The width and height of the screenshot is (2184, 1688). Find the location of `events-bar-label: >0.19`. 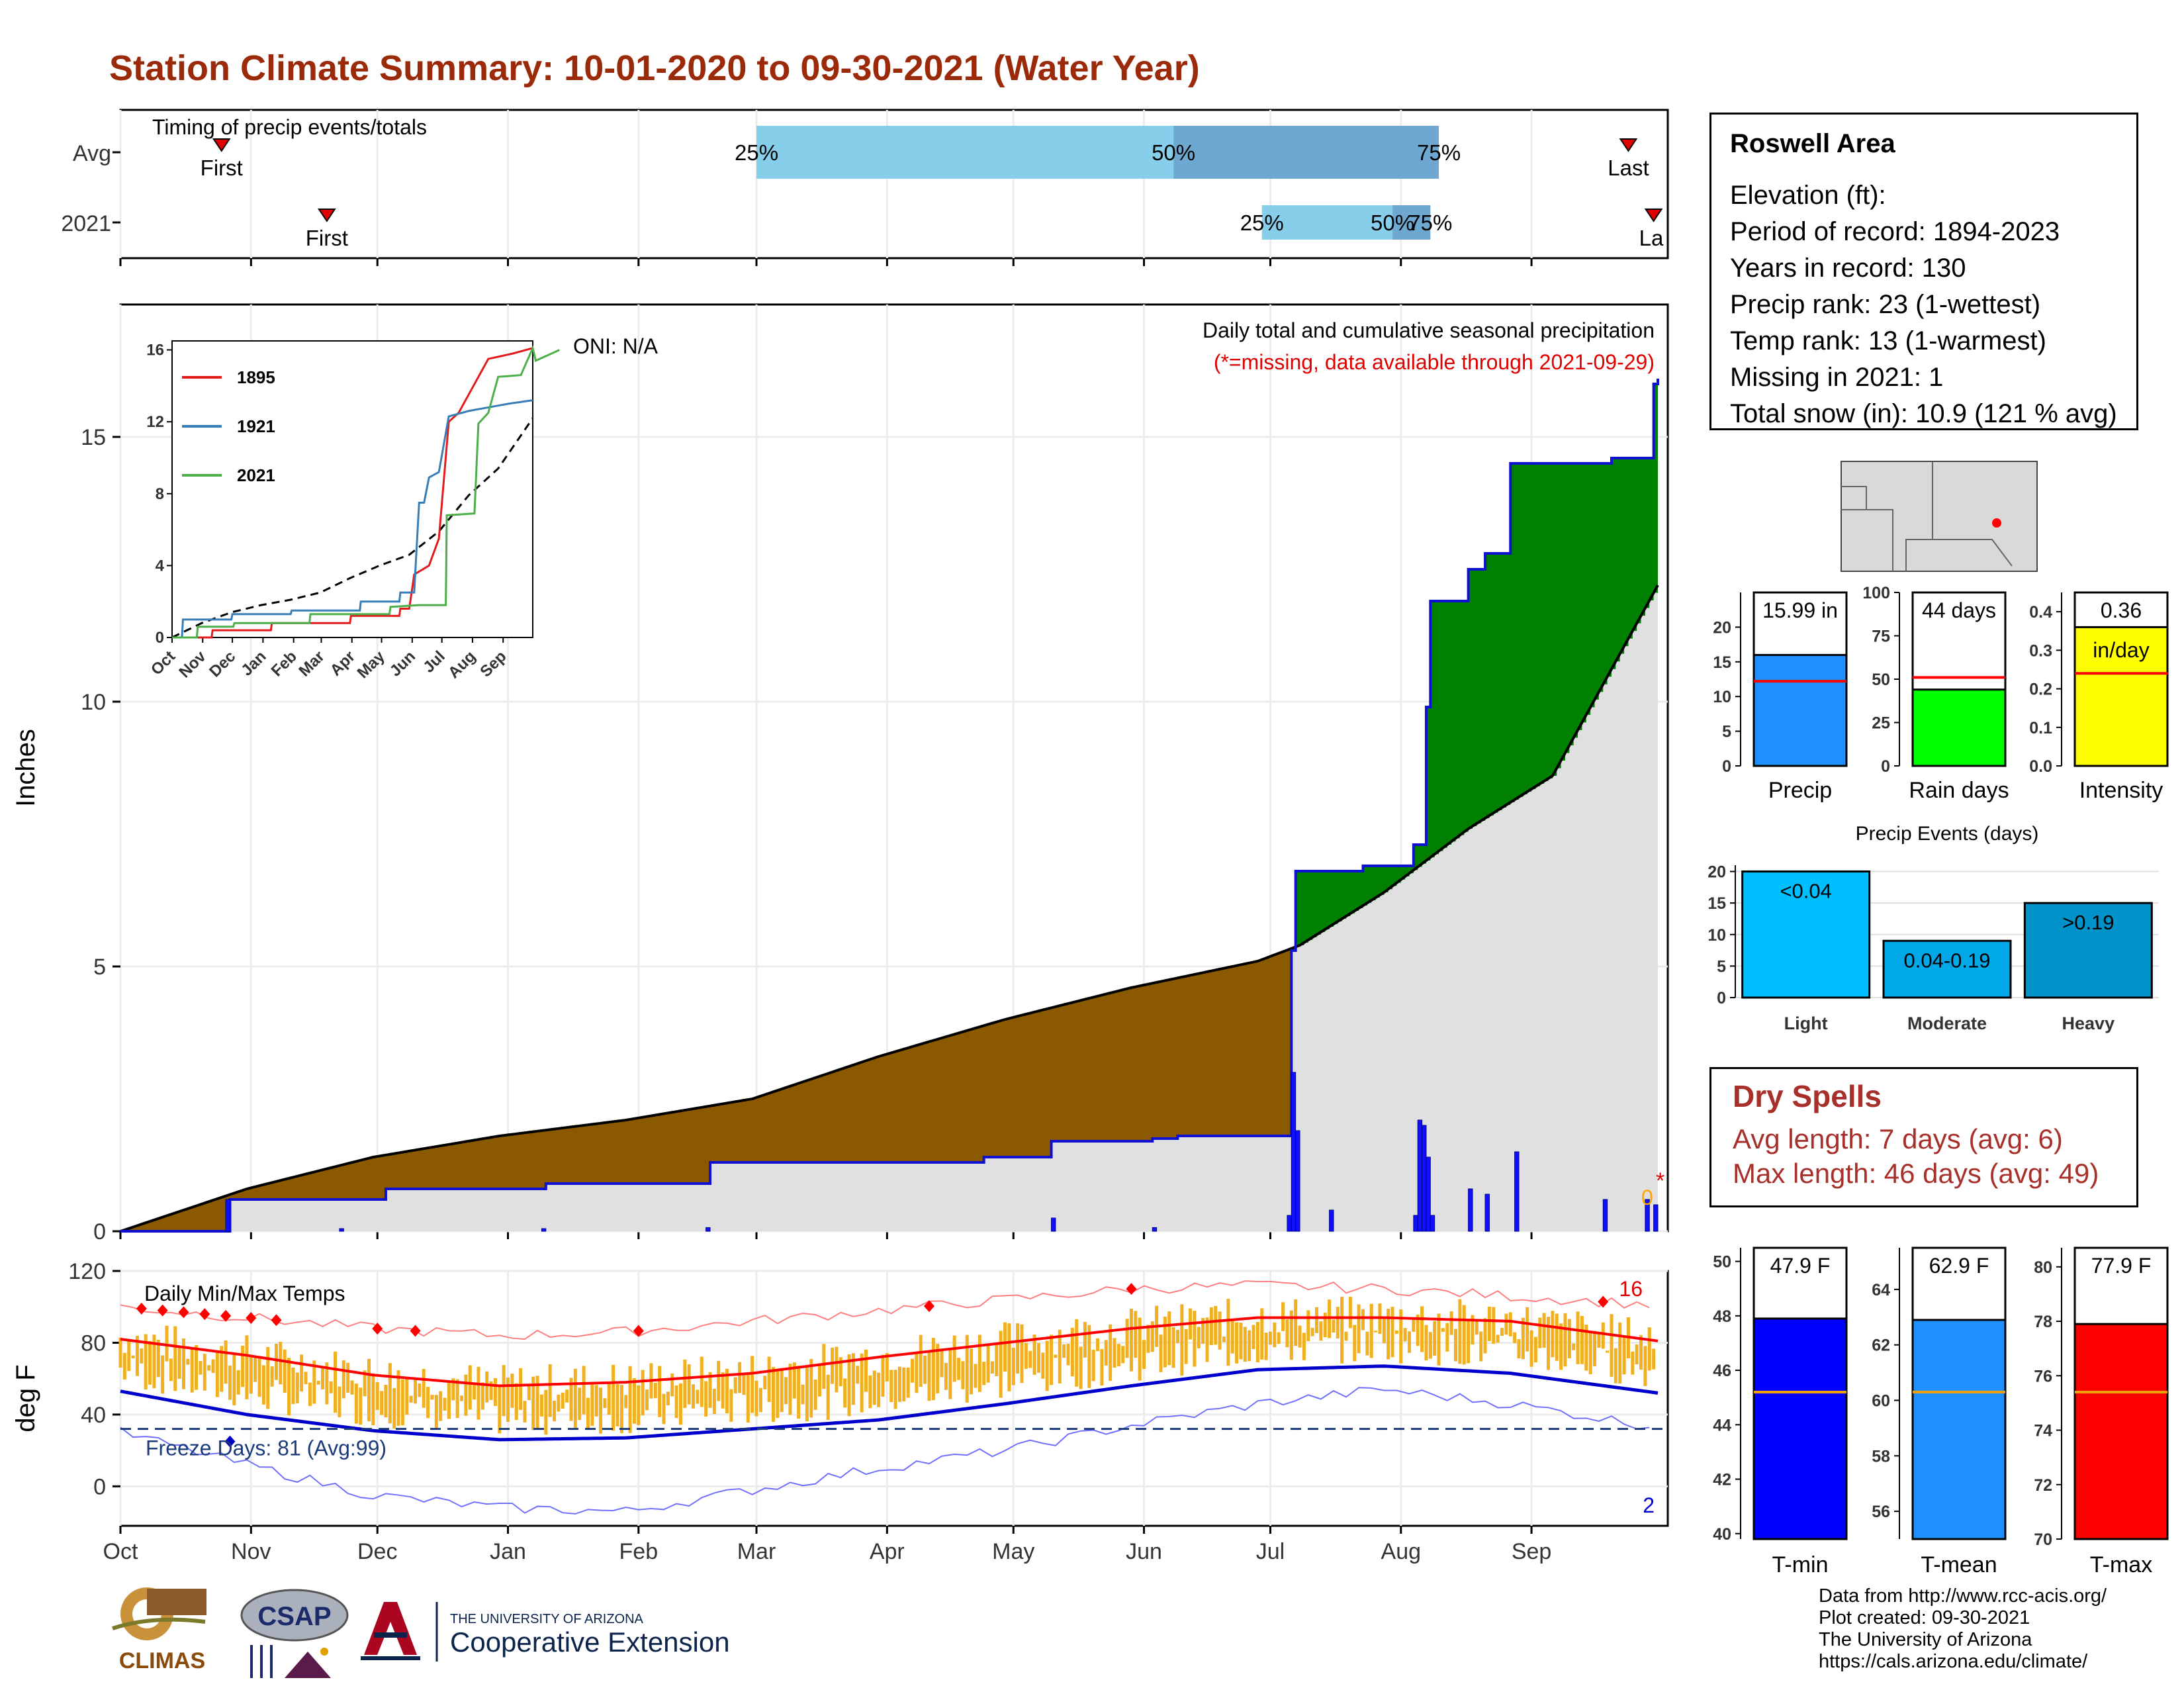

events-bar-label: >0.19 is located at coordinates (2088, 922).